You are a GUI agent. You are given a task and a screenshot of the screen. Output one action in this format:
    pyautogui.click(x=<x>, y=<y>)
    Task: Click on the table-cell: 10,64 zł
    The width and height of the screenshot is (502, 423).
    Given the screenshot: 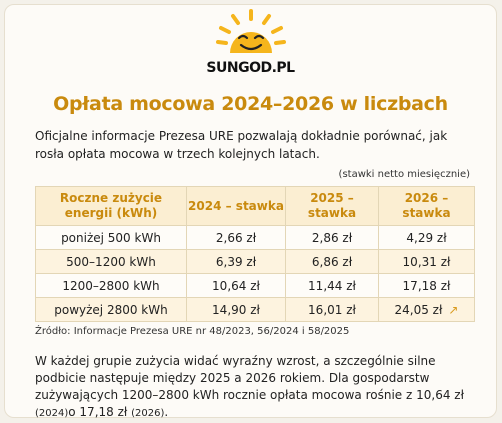 What is the action you would take?
    pyautogui.click(x=236, y=285)
    